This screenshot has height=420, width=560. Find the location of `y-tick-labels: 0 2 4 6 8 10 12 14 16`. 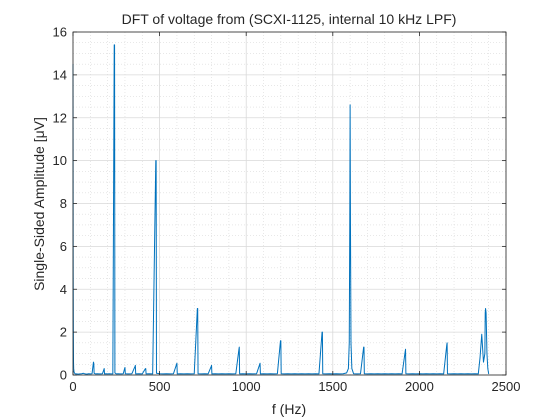

y-tick-labels: 0 2 4 6 8 10 12 14 16 is located at coordinates (60, 204).